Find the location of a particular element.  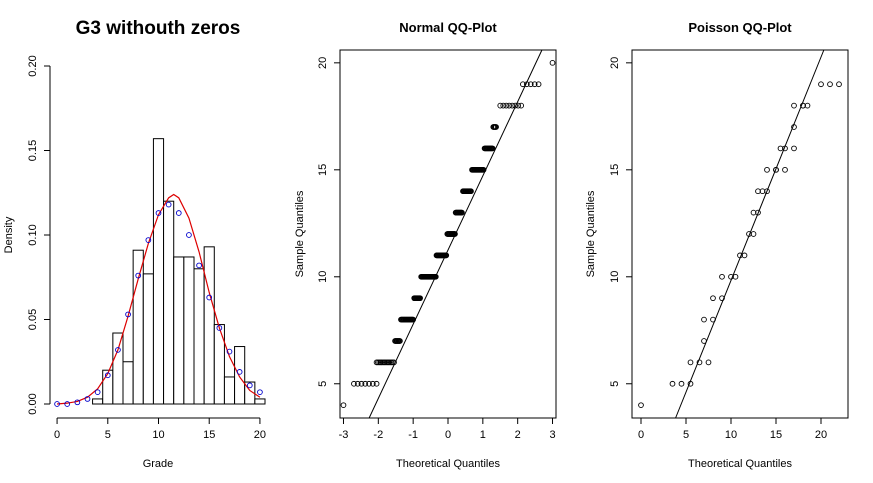

histogram-y-label: Density is located at coordinates (9, 234).